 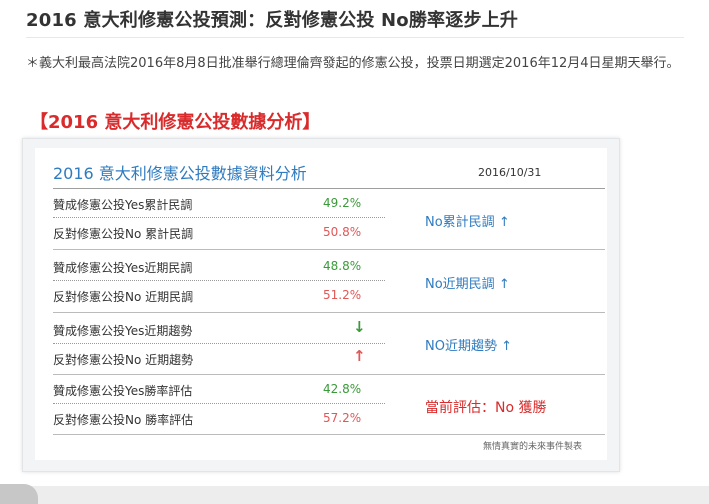 I want to click on table-row: 反對修憲公投No 累計民調 50.8%, so click(x=219, y=232).